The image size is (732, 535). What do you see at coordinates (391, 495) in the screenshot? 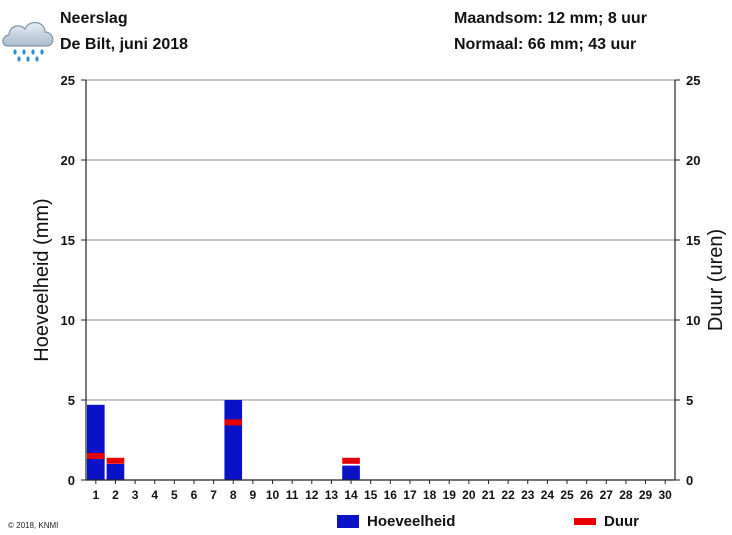
I see `x-tick-label: 16` at bounding box center [391, 495].